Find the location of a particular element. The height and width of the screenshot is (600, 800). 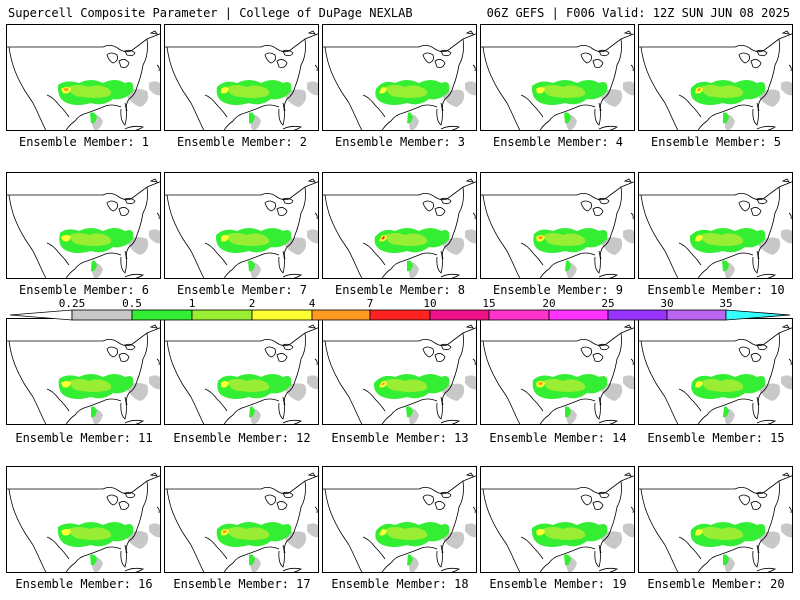

colorbar-tick-label: 35 is located at coordinates (725, 303).